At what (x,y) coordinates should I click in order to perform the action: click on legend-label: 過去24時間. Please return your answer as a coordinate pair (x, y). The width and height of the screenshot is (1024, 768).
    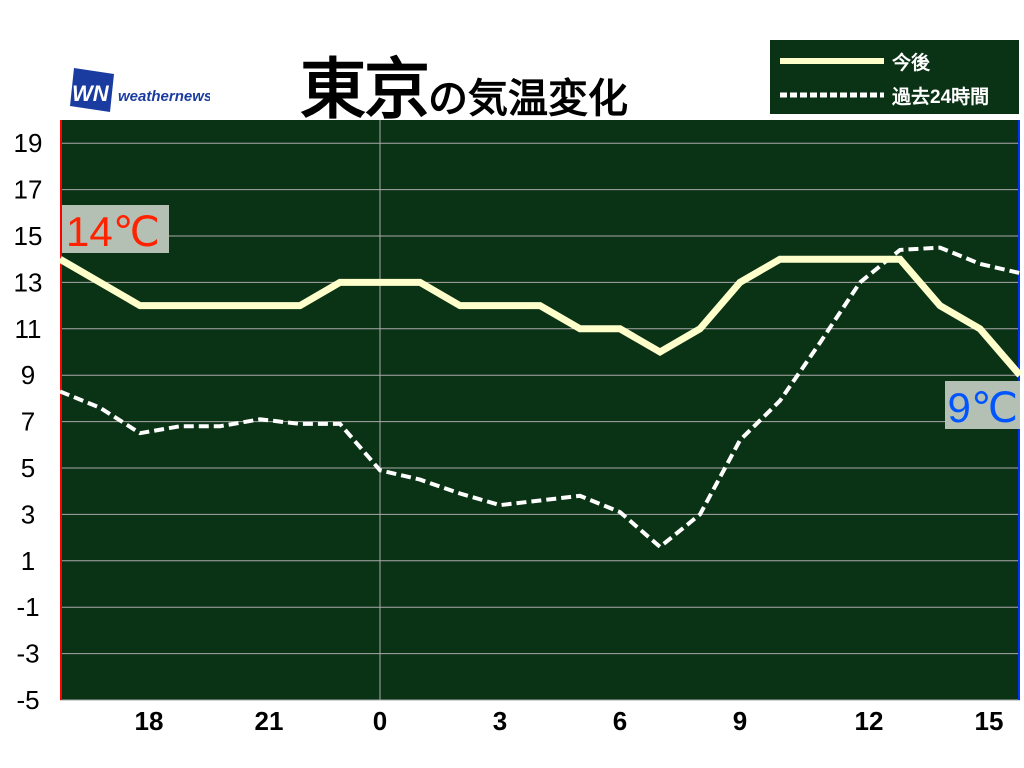
    Looking at the image, I should click on (941, 97).